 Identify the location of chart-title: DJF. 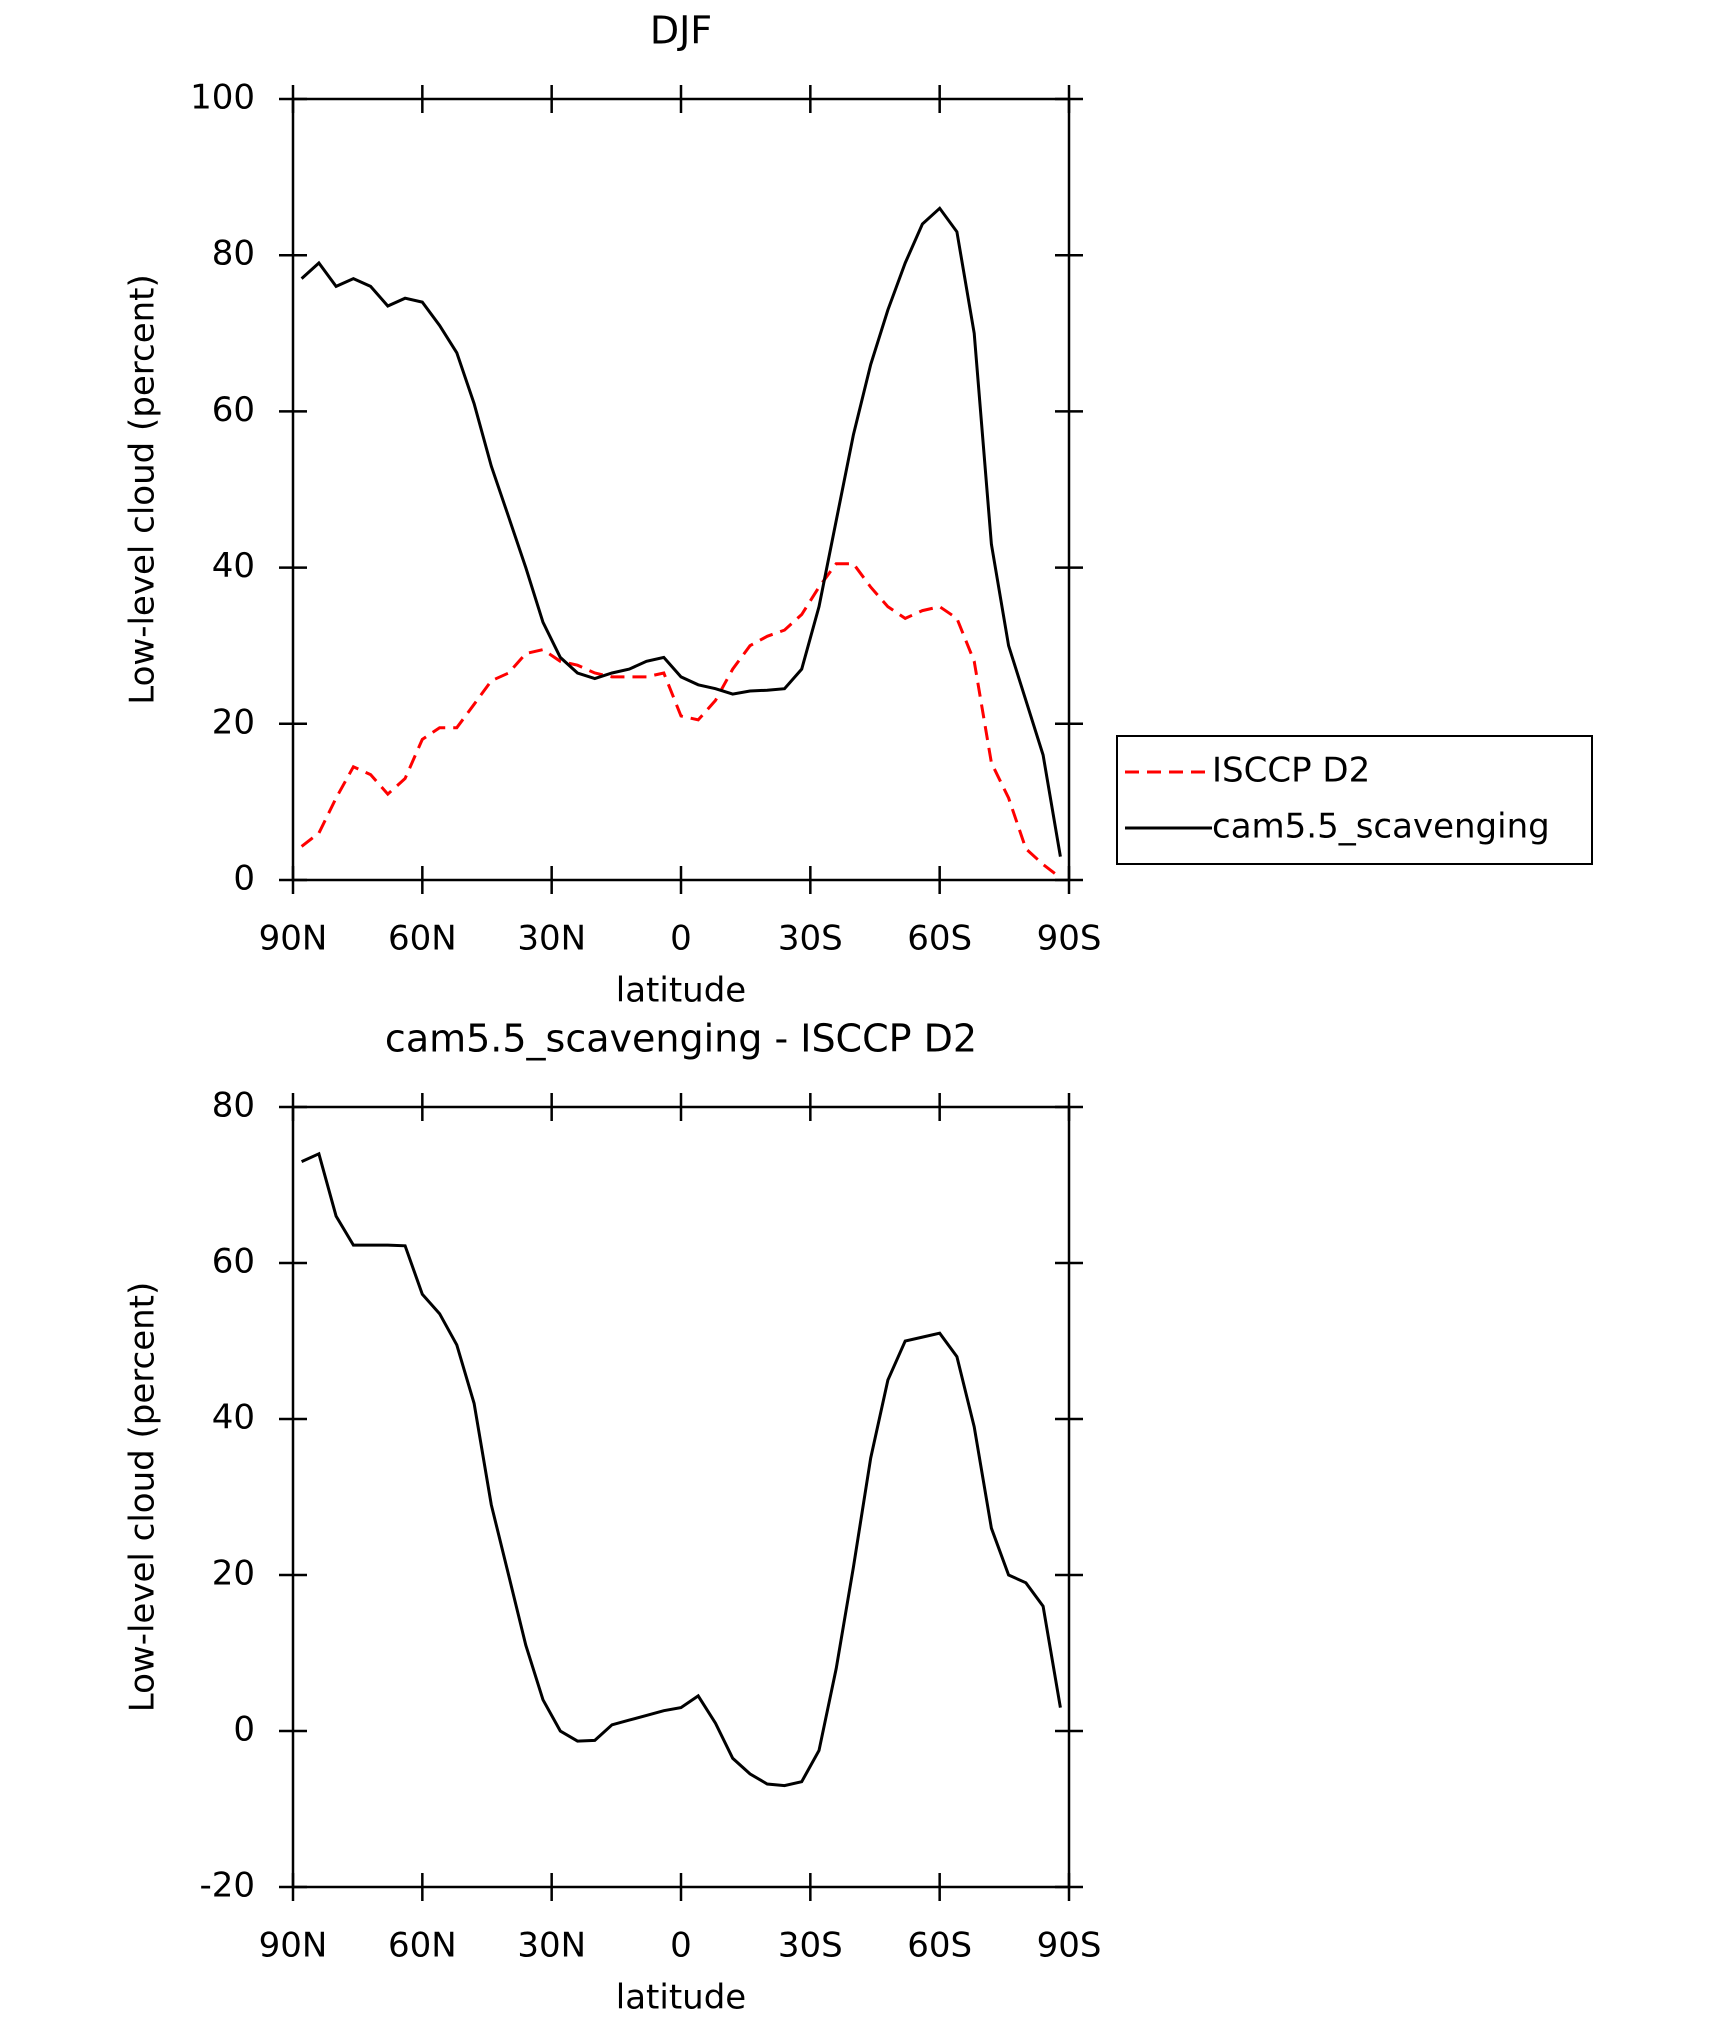
(681, 31).